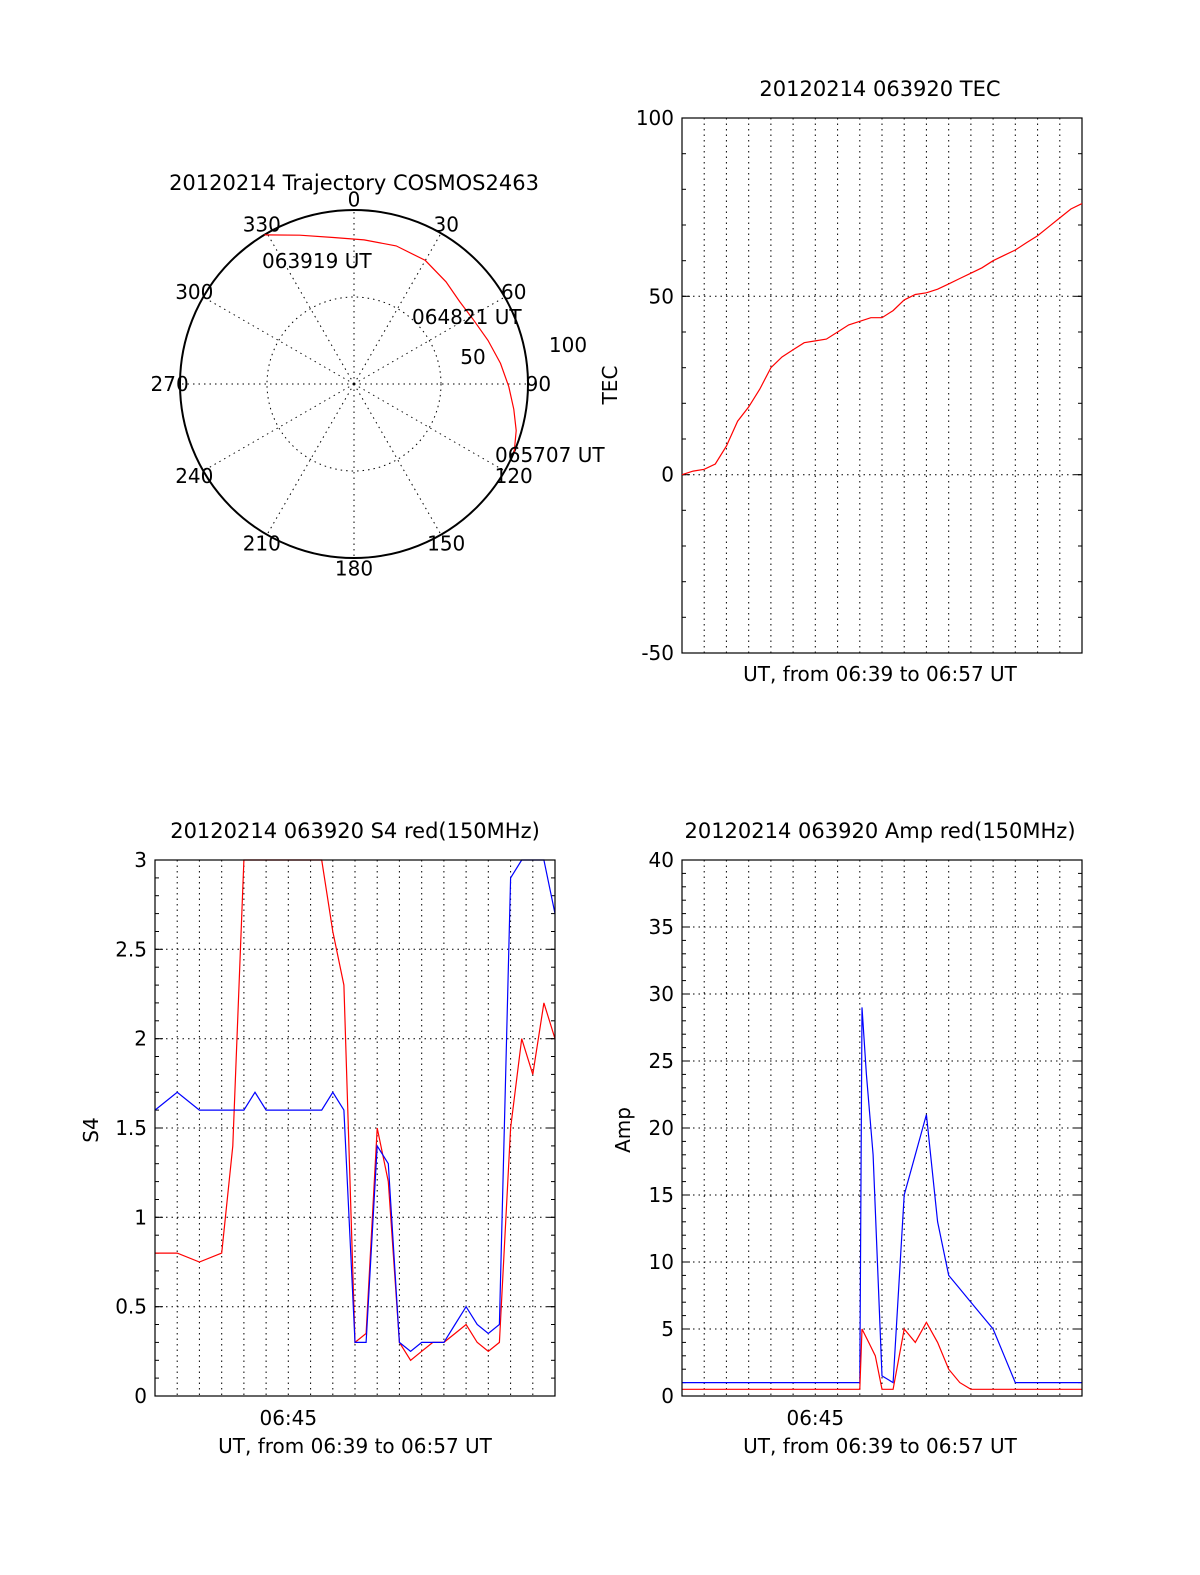 The height and width of the screenshot is (1575, 1200). I want to click on amp-y-tick-2: 10, so click(661, 1262).